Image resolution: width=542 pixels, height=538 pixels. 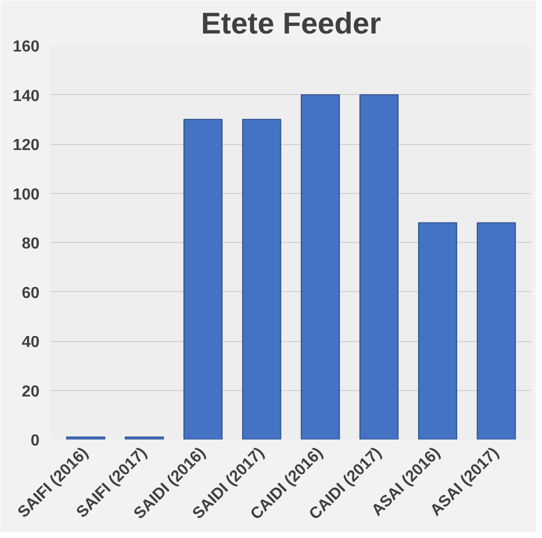 What do you see at coordinates (26, 145) in the screenshot?
I see `y-tick-label: 120` at bounding box center [26, 145].